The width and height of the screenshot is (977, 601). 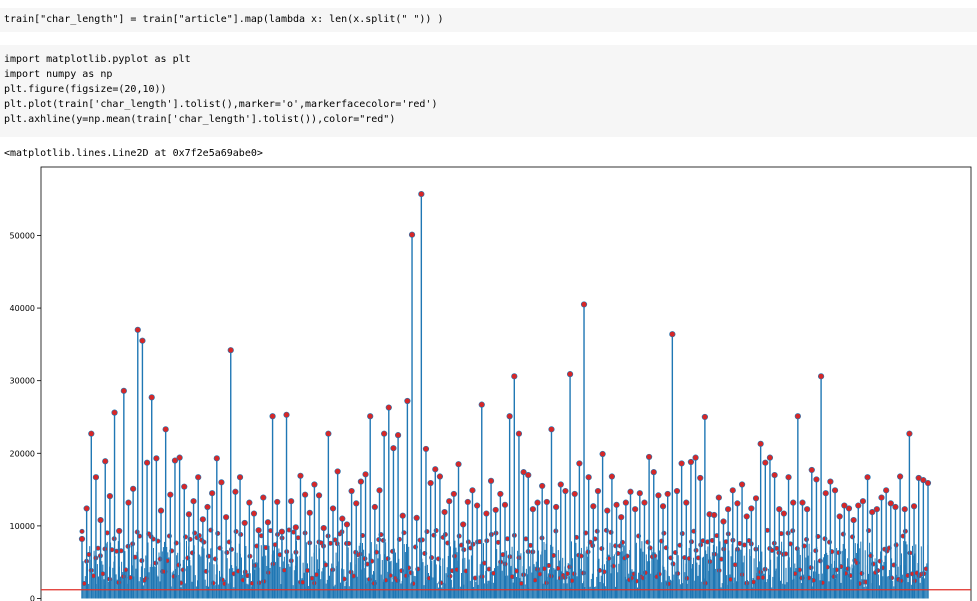 I want to click on y-tick-label: 40000, so click(x=22, y=308).